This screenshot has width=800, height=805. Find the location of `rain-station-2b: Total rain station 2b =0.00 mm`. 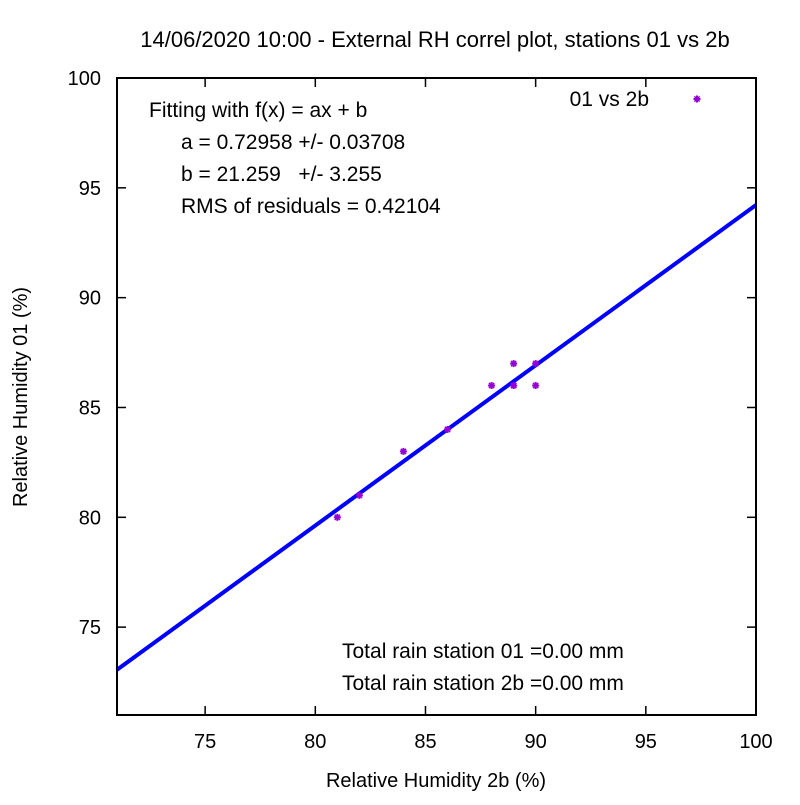

rain-station-2b: Total rain station 2b =0.00 mm is located at coordinates (483, 683).